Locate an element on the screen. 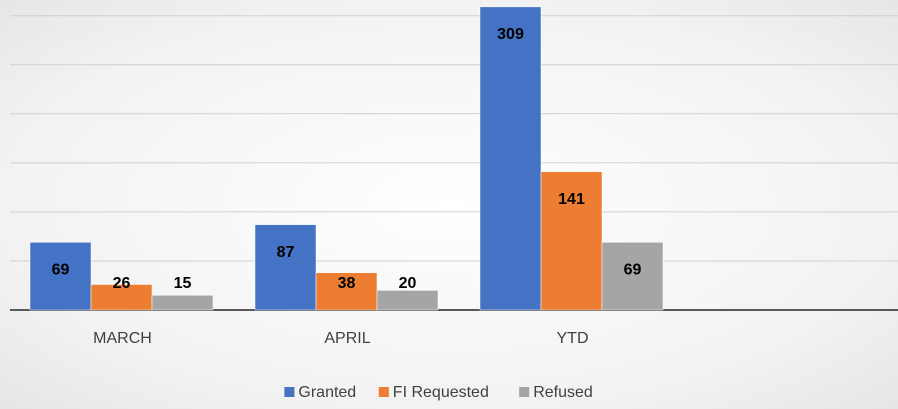 This screenshot has height=409, width=898. x-tick-label: MARCH is located at coordinates (122, 338).